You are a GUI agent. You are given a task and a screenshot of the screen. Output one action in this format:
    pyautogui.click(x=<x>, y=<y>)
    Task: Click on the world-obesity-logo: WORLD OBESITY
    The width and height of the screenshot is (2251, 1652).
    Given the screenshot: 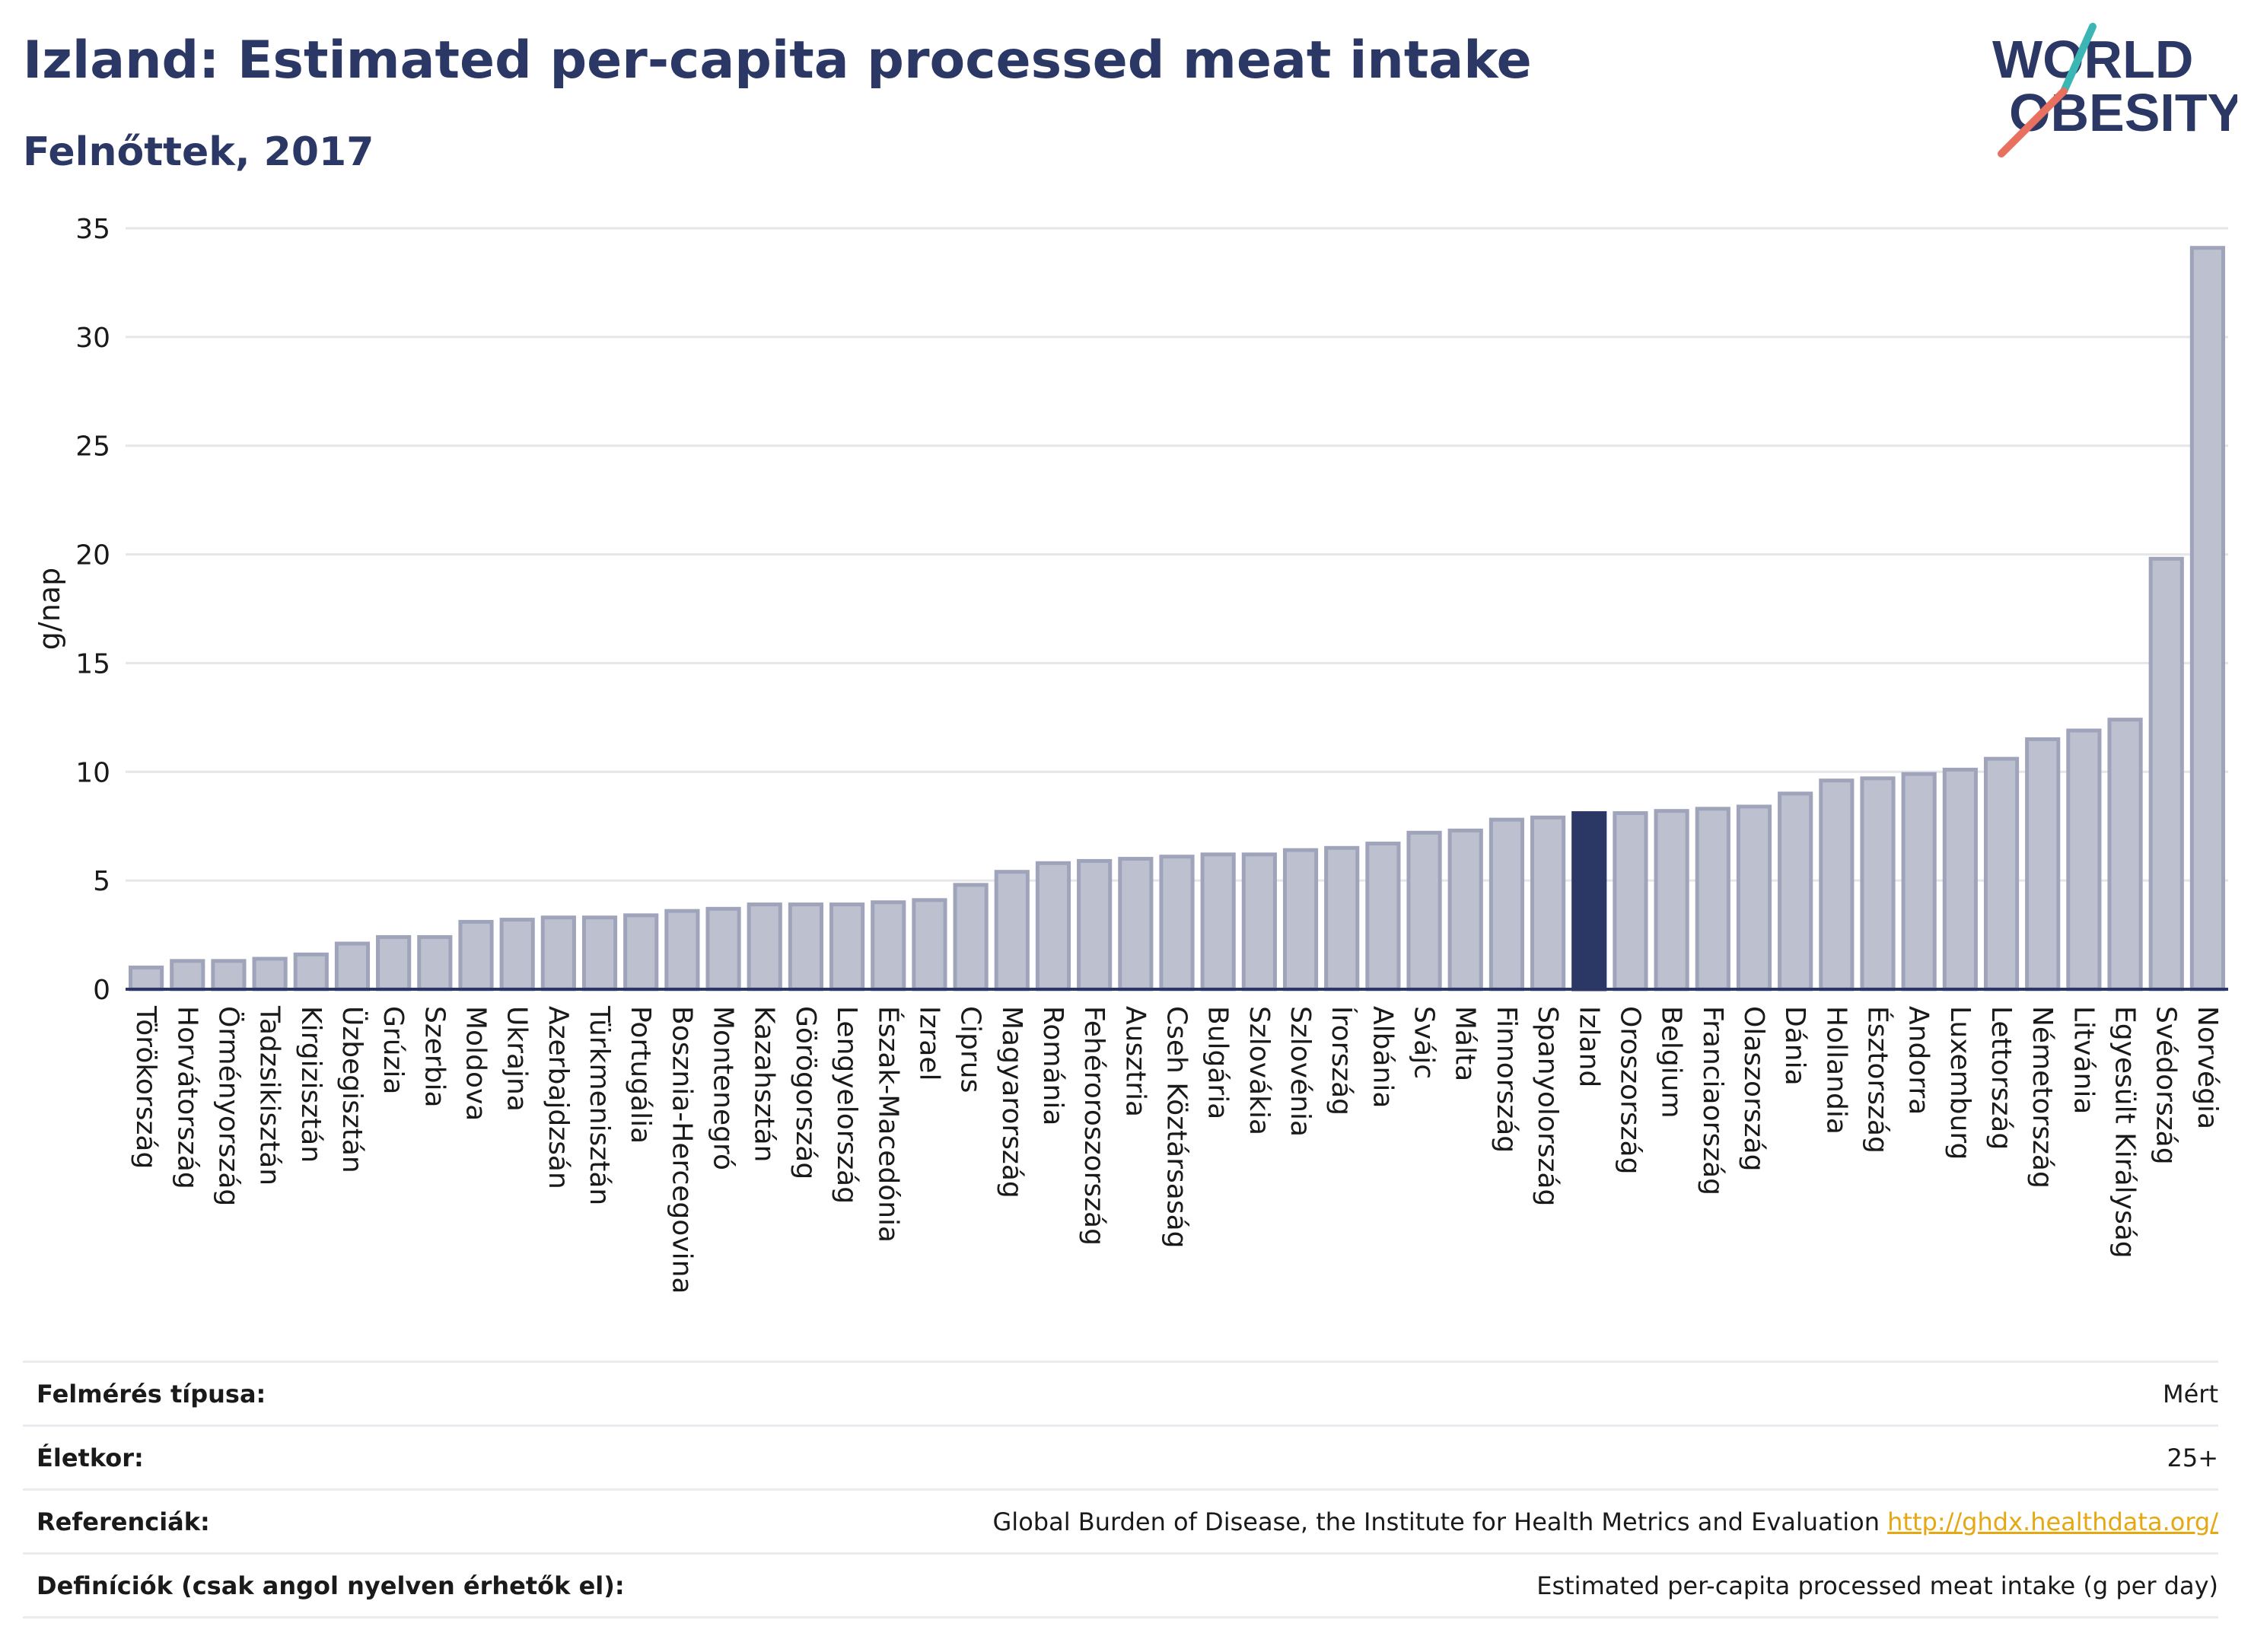 What is the action you would take?
    pyautogui.click(x=2114, y=90)
    